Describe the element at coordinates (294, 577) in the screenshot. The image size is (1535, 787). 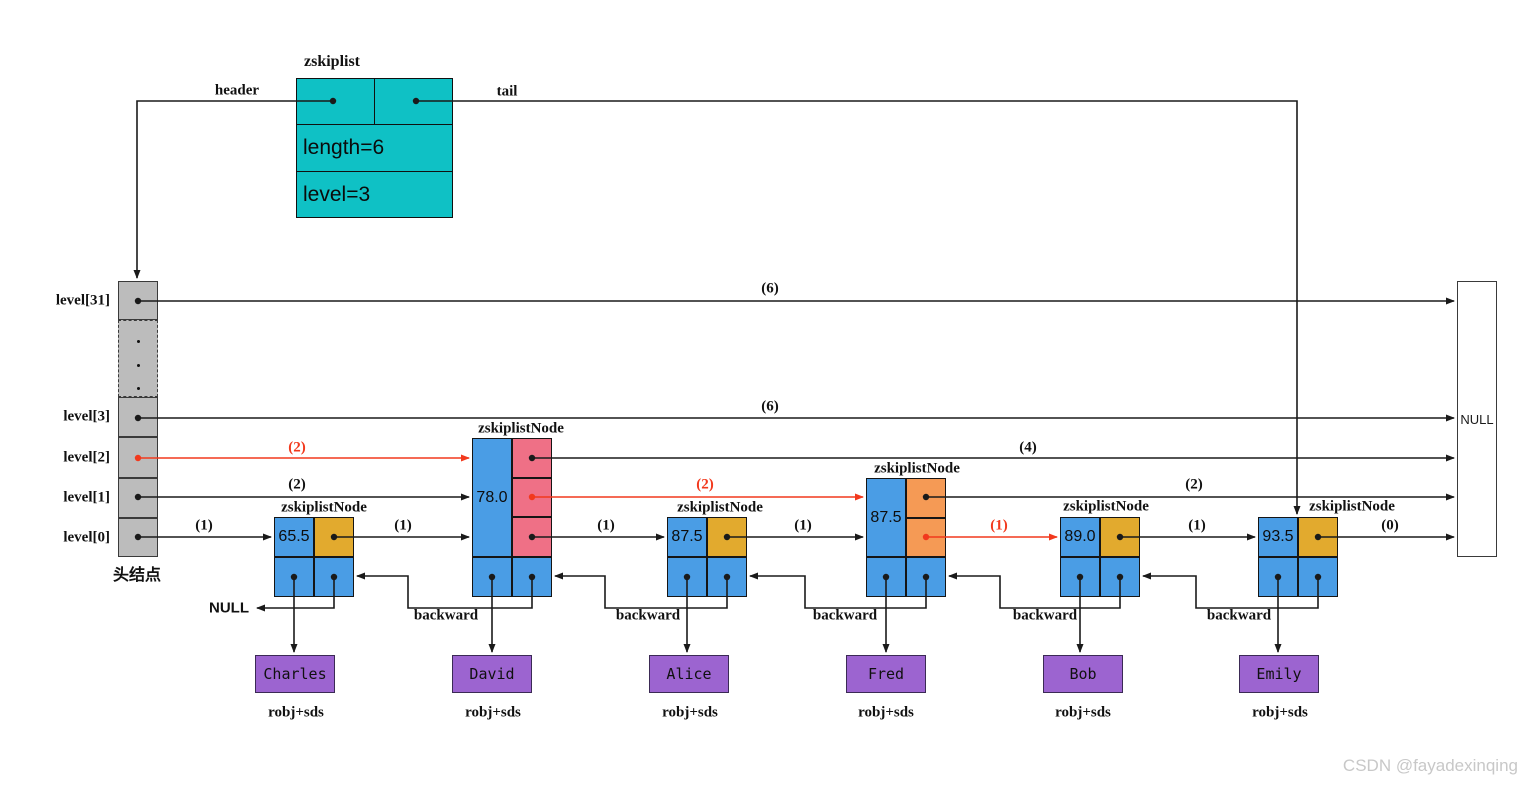
I see `obj-pointer-cell-charles` at that location.